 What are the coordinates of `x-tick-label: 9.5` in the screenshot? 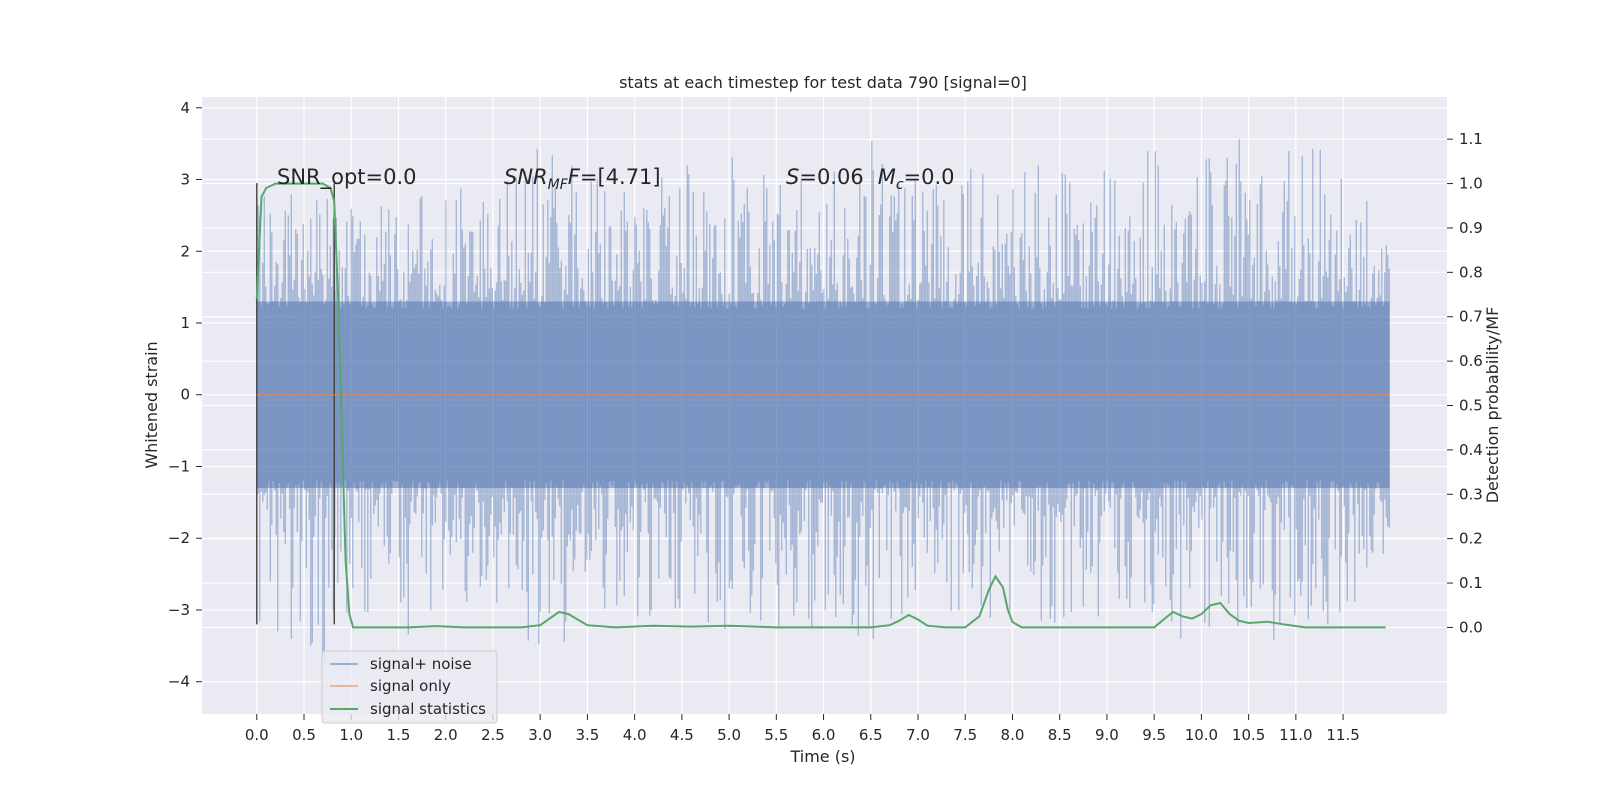 It's located at (1154, 735).